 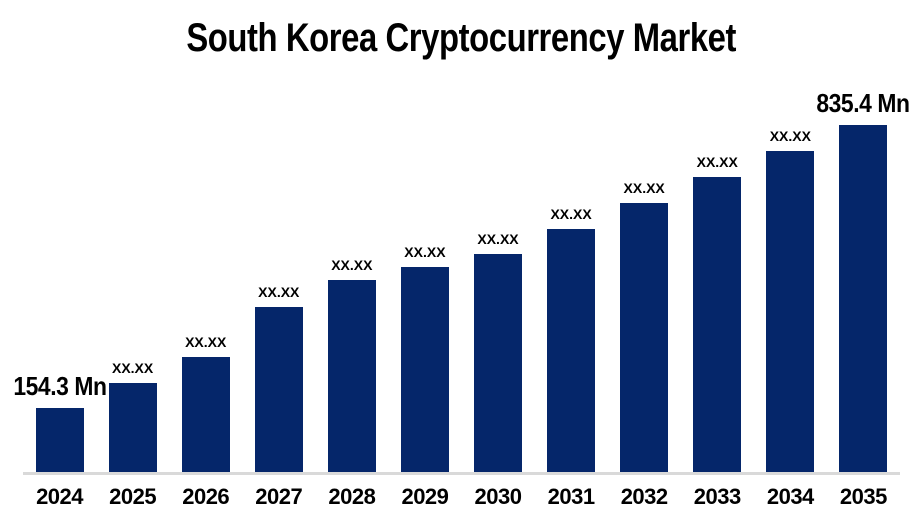 What do you see at coordinates (425, 252) in the screenshot?
I see `bar-value-label-2029: XX.XX` at bounding box center [425, 252].